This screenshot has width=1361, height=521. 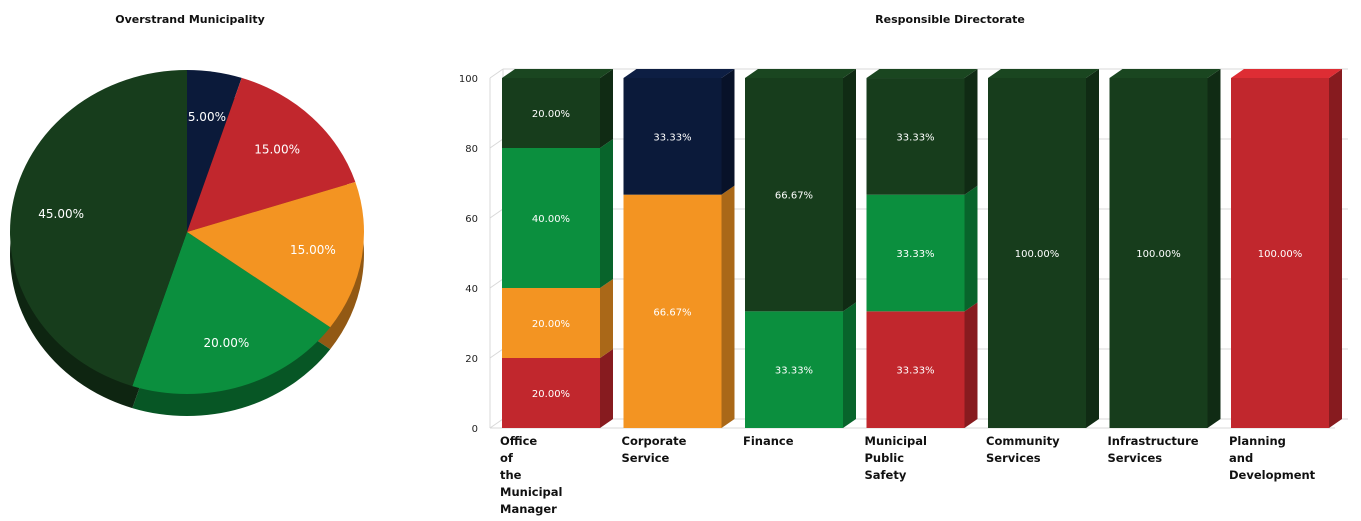 What do you see at coordinates (468, 79) in the screenshot?
I see `y-tick-label: 100` at bounding box center [468, 79].